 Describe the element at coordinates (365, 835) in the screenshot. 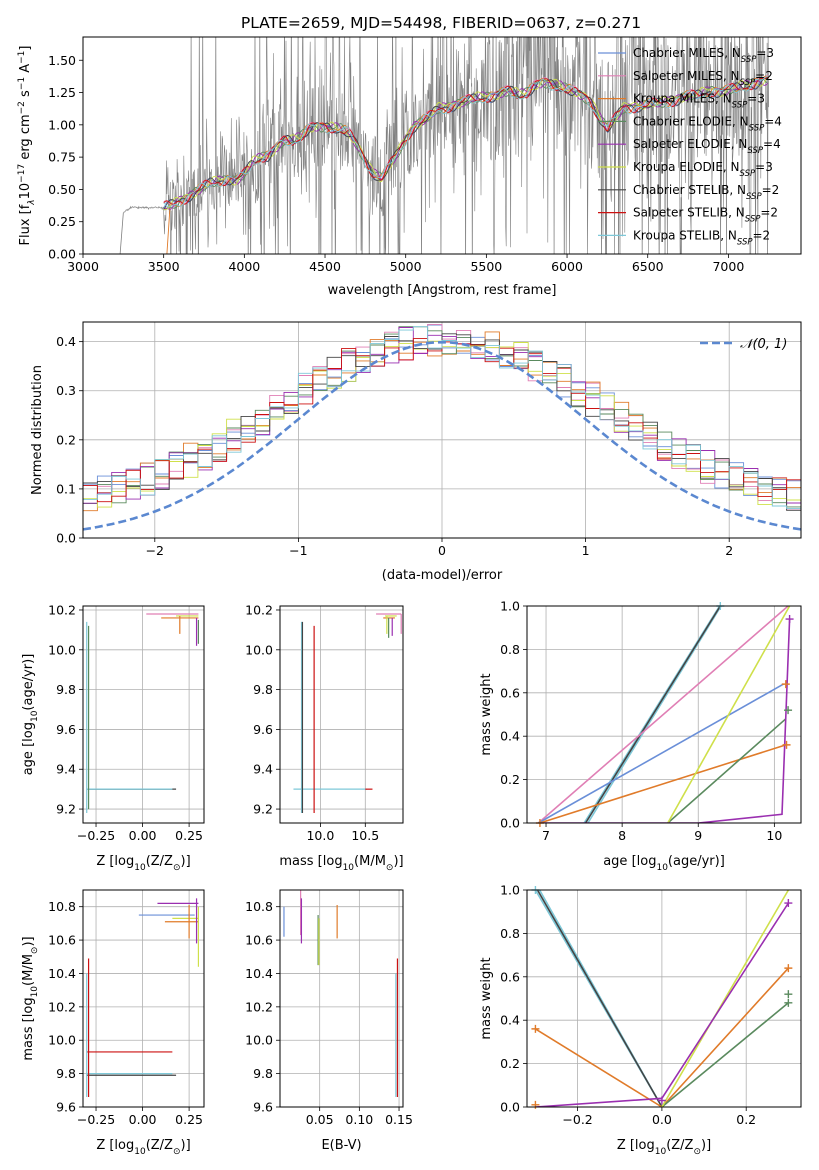

I see `x-tick-label: 10.5` at that location.